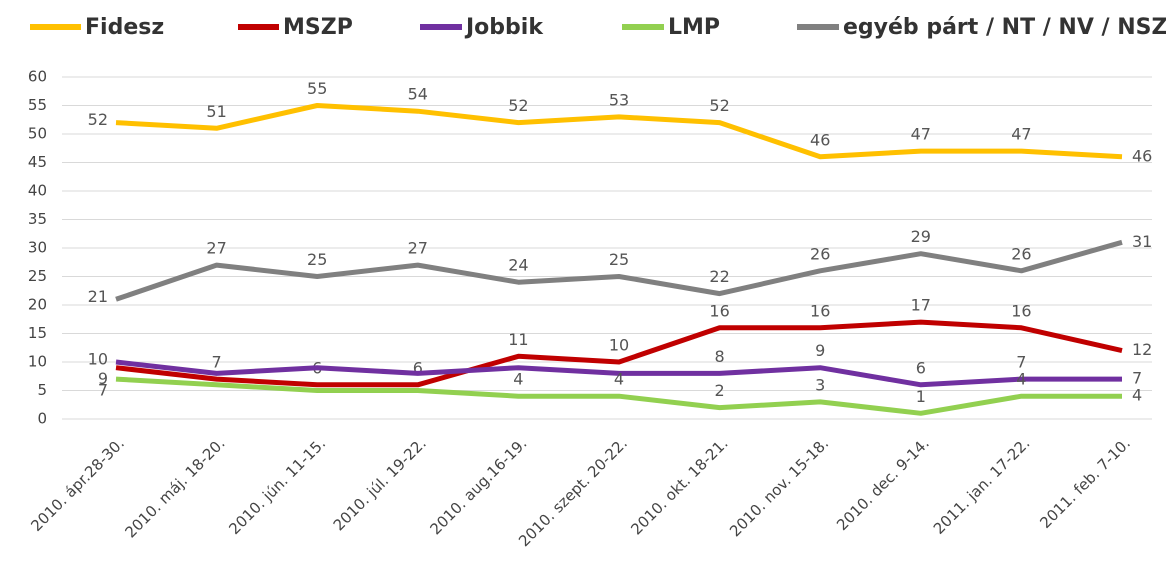 The width and height of the screenshot is (1166, 565). What do you see at coordinates (174, 487) in the screenshot?
I see `x-tick-label: 2010. máj. 18-20.` at bounding box center [174, 487].